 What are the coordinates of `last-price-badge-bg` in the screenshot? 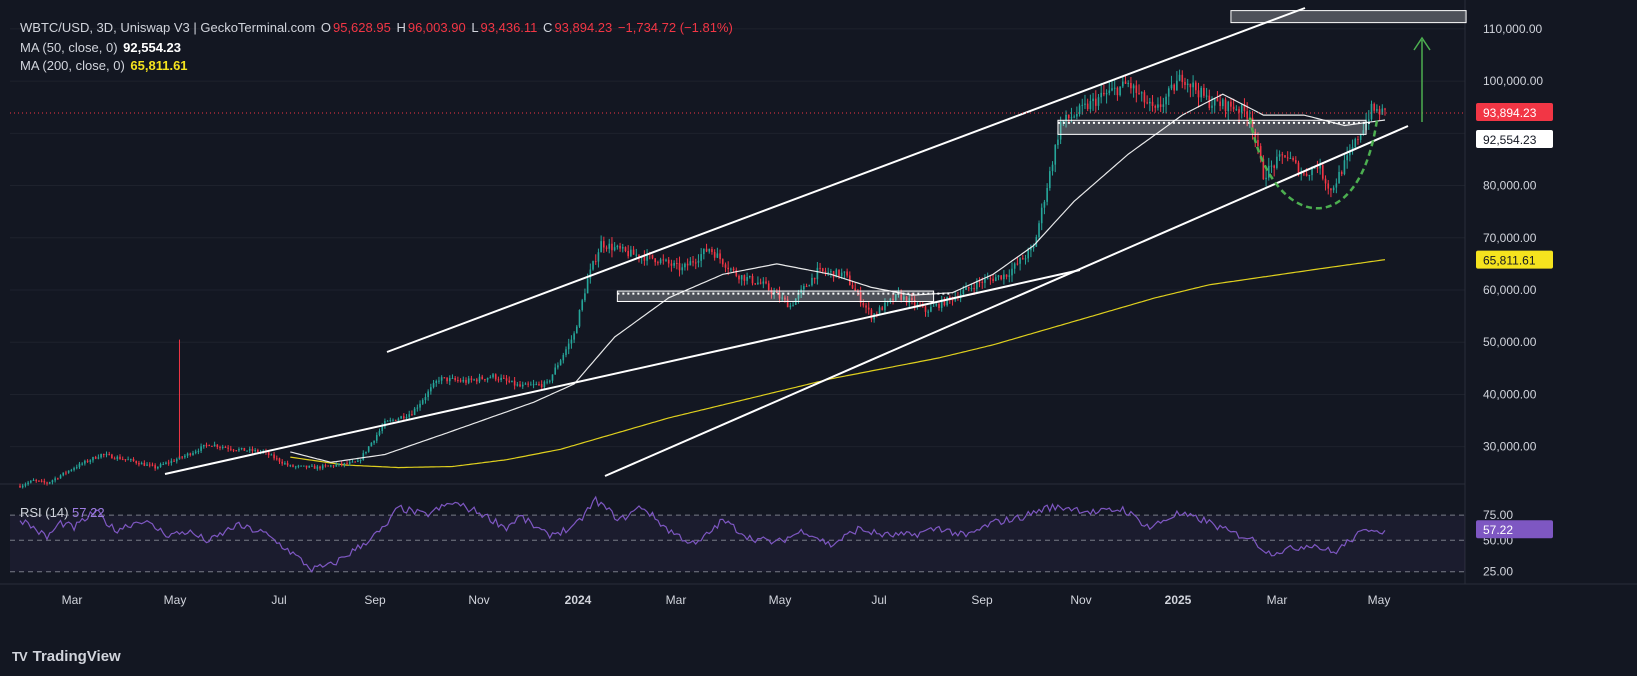 It's located at (1514, 111).